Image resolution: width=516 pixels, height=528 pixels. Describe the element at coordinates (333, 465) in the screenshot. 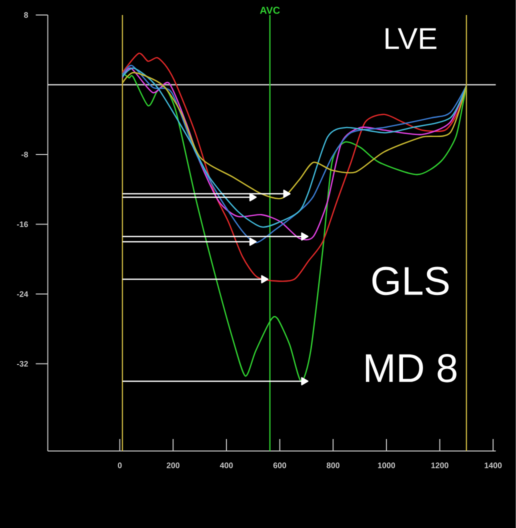

I see `x-tick-label: 800` at that location.